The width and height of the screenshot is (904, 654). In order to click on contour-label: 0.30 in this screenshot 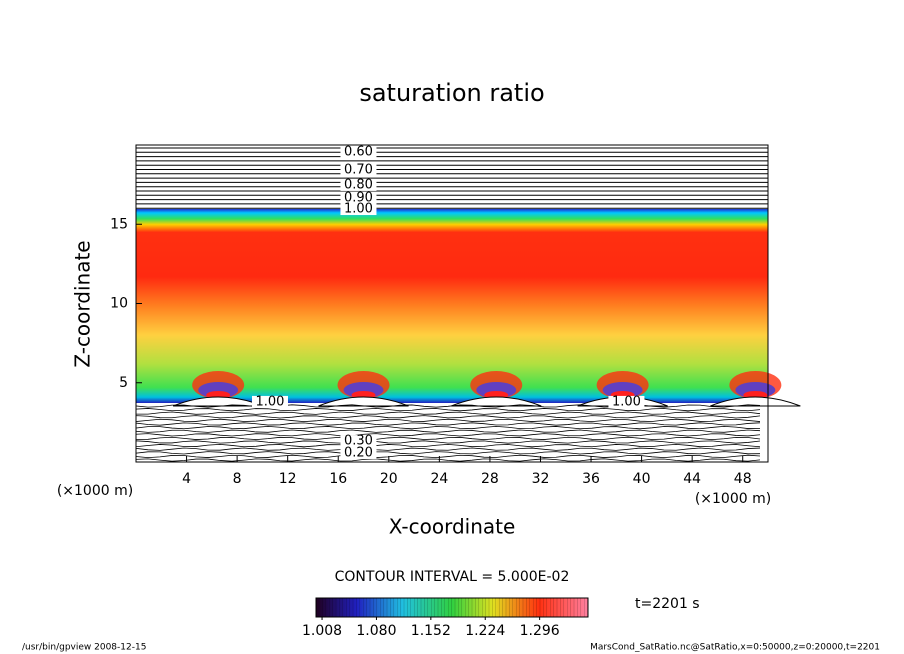, I will do `click(358, 441)`.